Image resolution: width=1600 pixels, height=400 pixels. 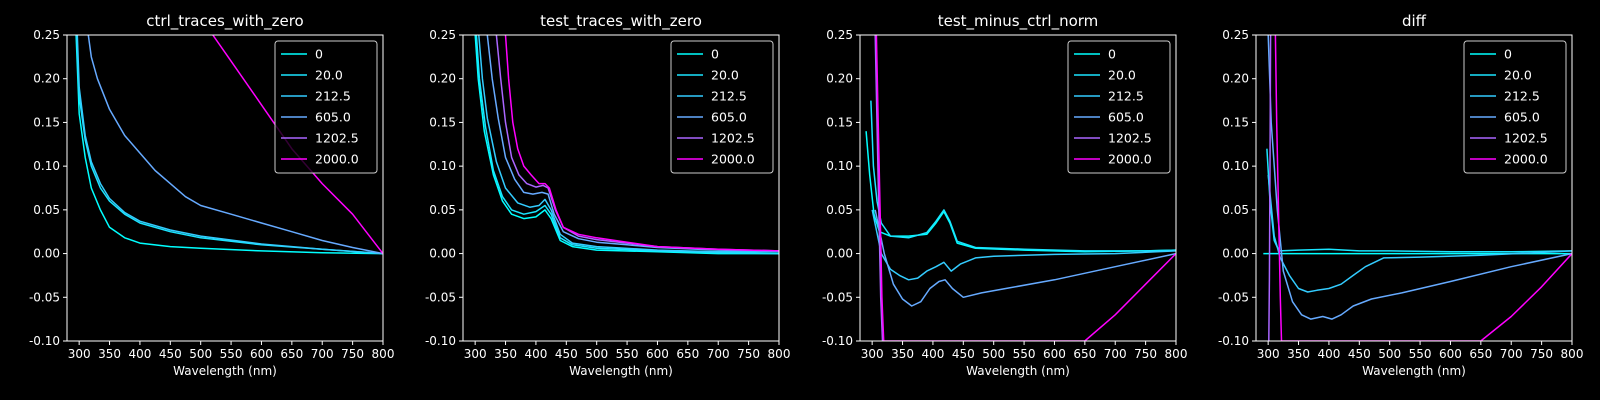 I want to click on series-line-605.0, so click(x=235, y=145).